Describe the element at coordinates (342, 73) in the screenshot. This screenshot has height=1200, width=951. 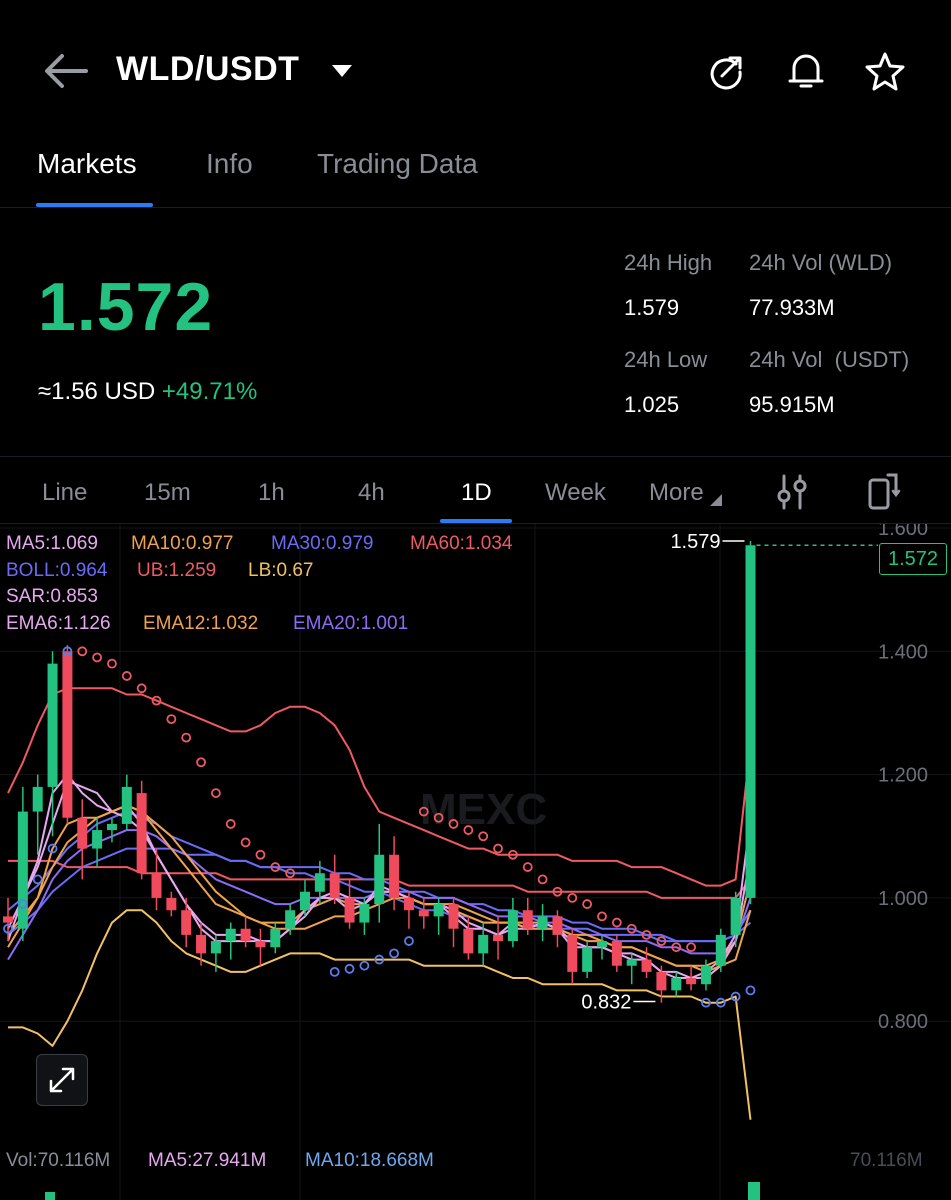
I see `pair-dropdown-caret-icon` at that location.